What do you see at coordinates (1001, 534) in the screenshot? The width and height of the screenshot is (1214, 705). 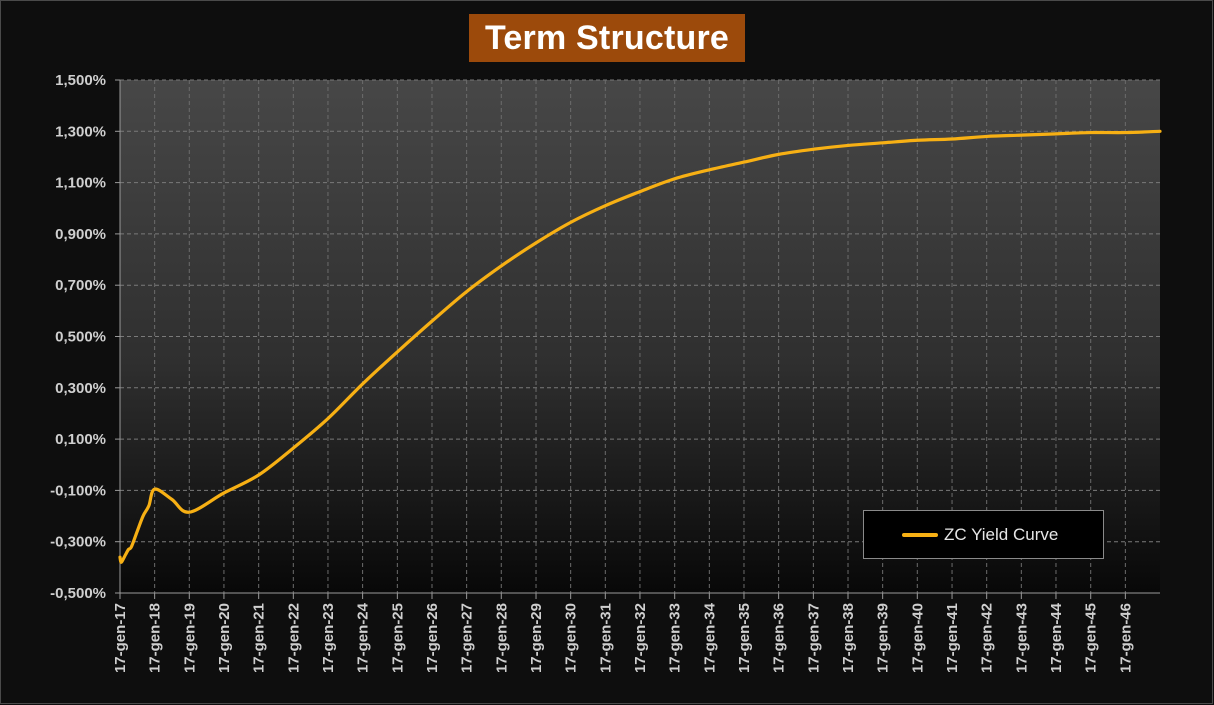 I see `legend-label: ZC Yield Curve` at bounding box center [1001, 534].